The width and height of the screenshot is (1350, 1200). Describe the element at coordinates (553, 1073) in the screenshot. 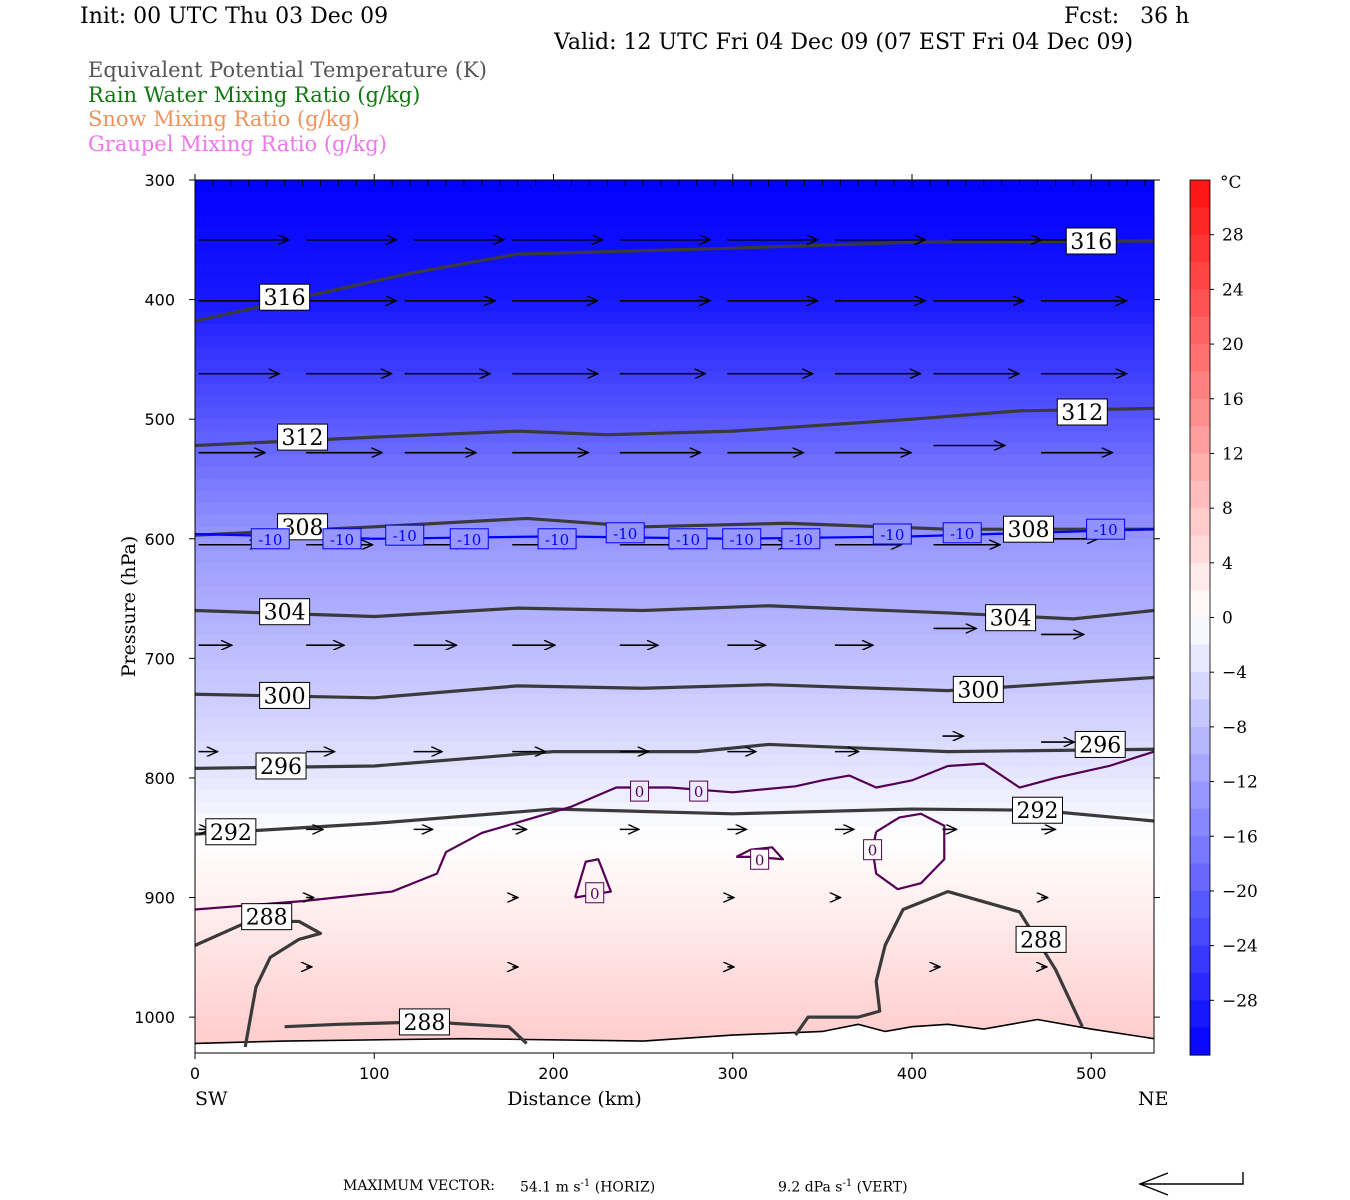

I see `x-tick-label: 200` at that location.